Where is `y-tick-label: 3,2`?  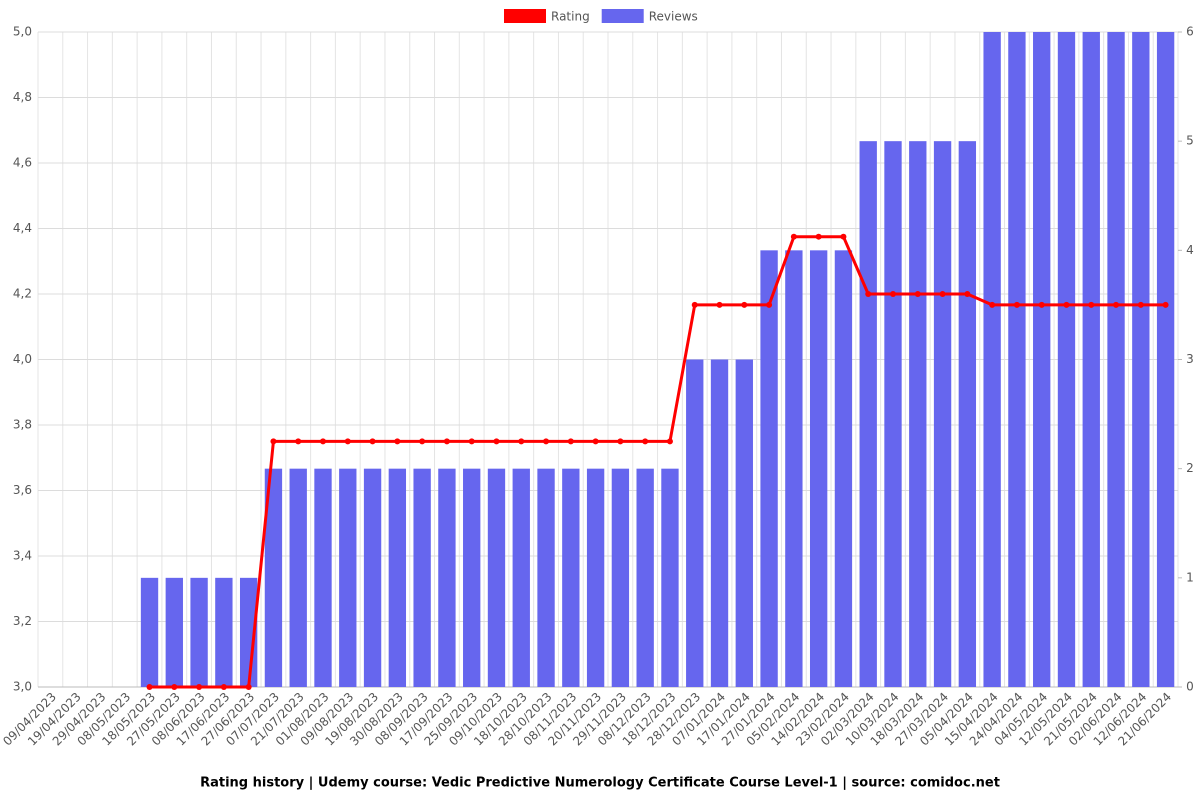 y-tick-label: 3,2 is located at coordinates (22, 621).